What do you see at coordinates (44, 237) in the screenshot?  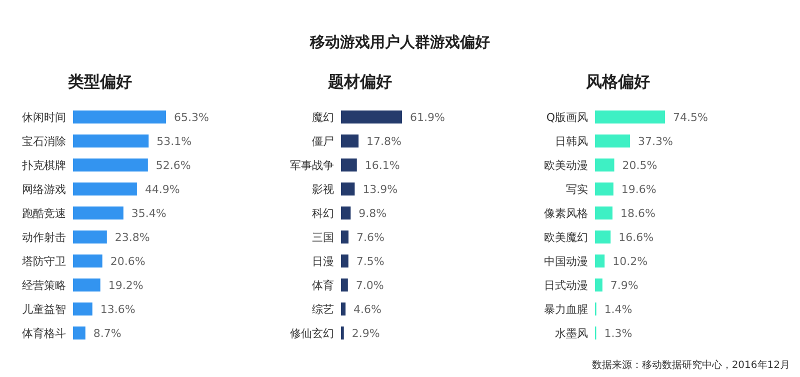 I see `y-tick-label: 动作射击` at bounding box center [44, 237].